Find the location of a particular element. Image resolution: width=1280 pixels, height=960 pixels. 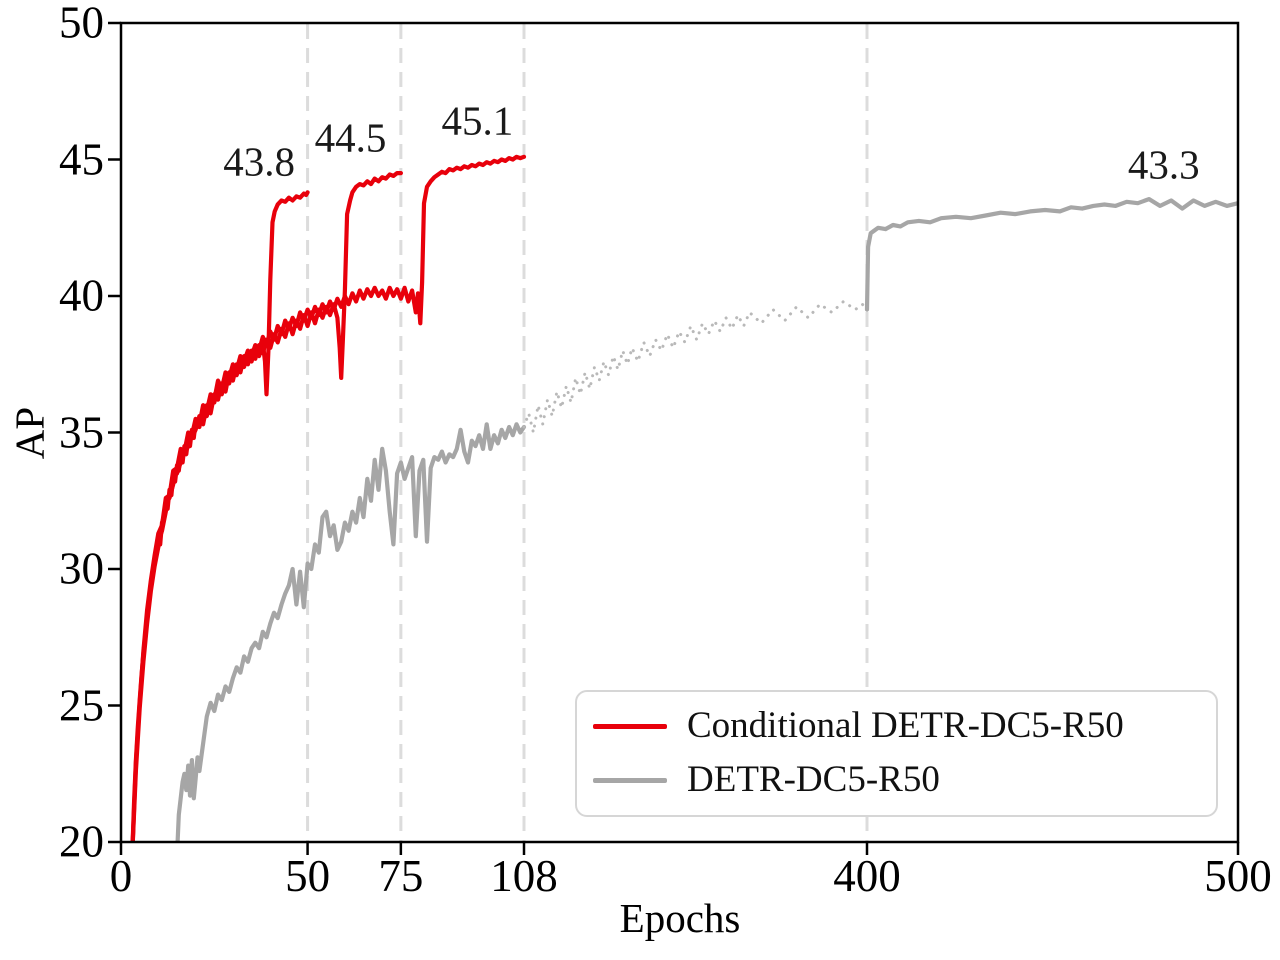

legend-line-gray is located at coordinates (630, 780).